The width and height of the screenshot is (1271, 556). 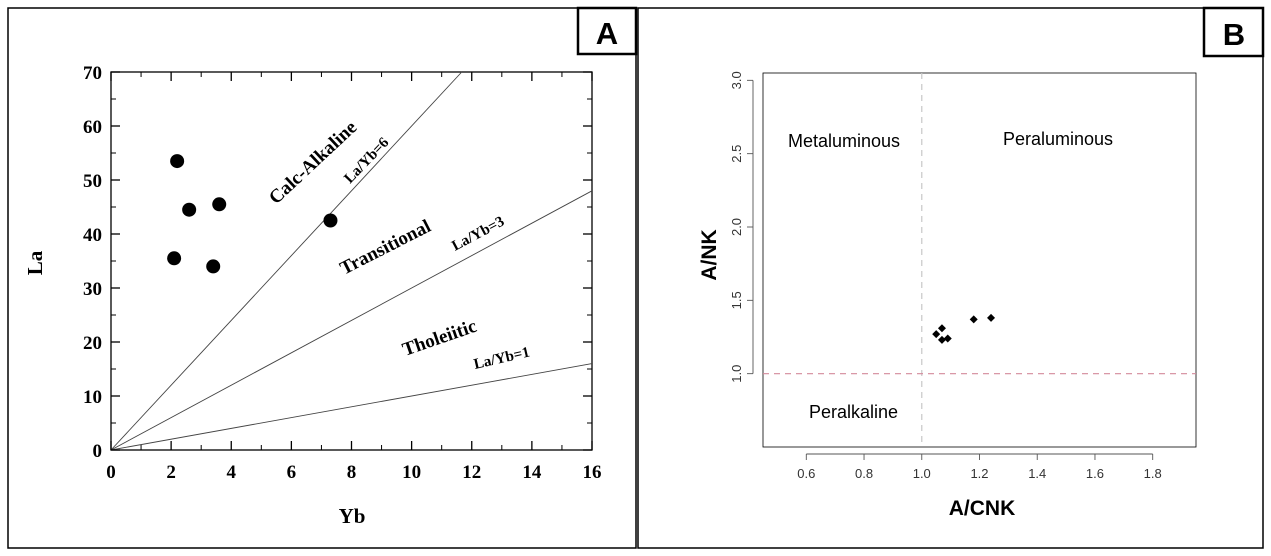 What do you see at coordinates (532, 472) in the screenshot?
I see `panel-a-x-tick-label: 14` at bounding box center [532, 472].